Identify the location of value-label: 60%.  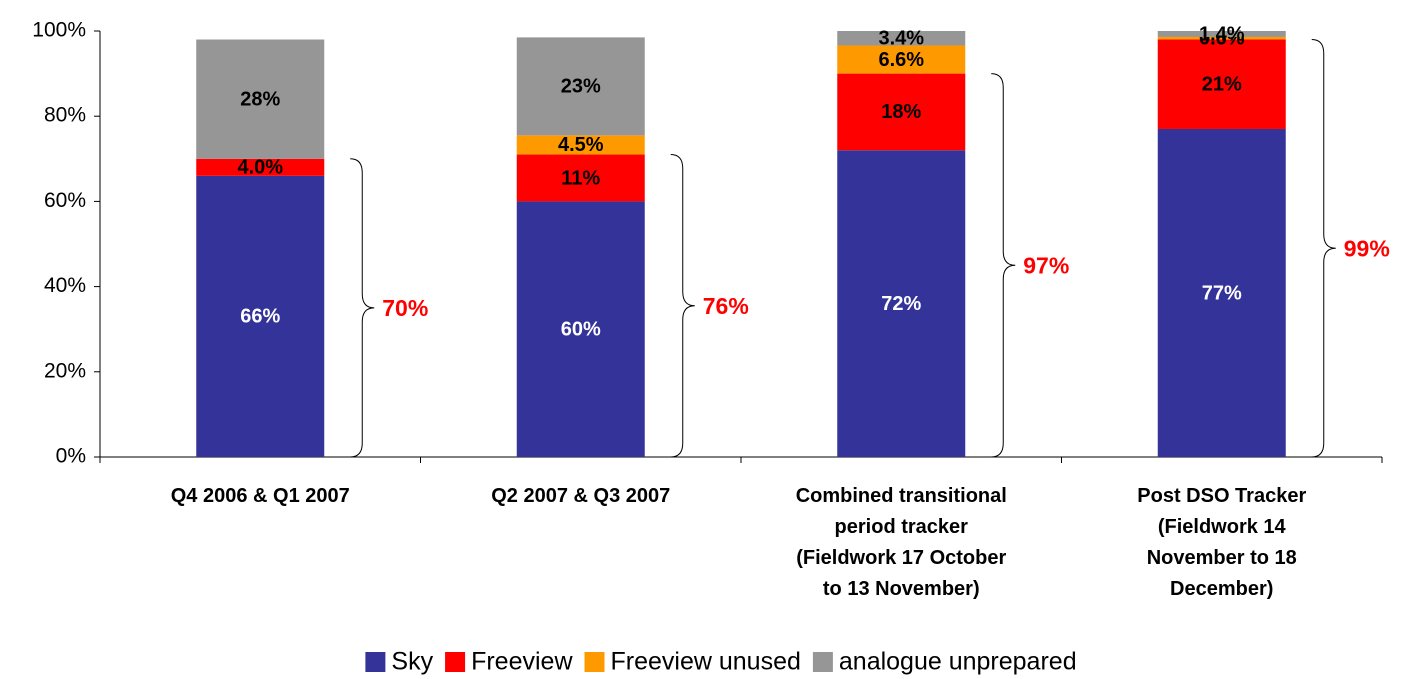
(581, 329).